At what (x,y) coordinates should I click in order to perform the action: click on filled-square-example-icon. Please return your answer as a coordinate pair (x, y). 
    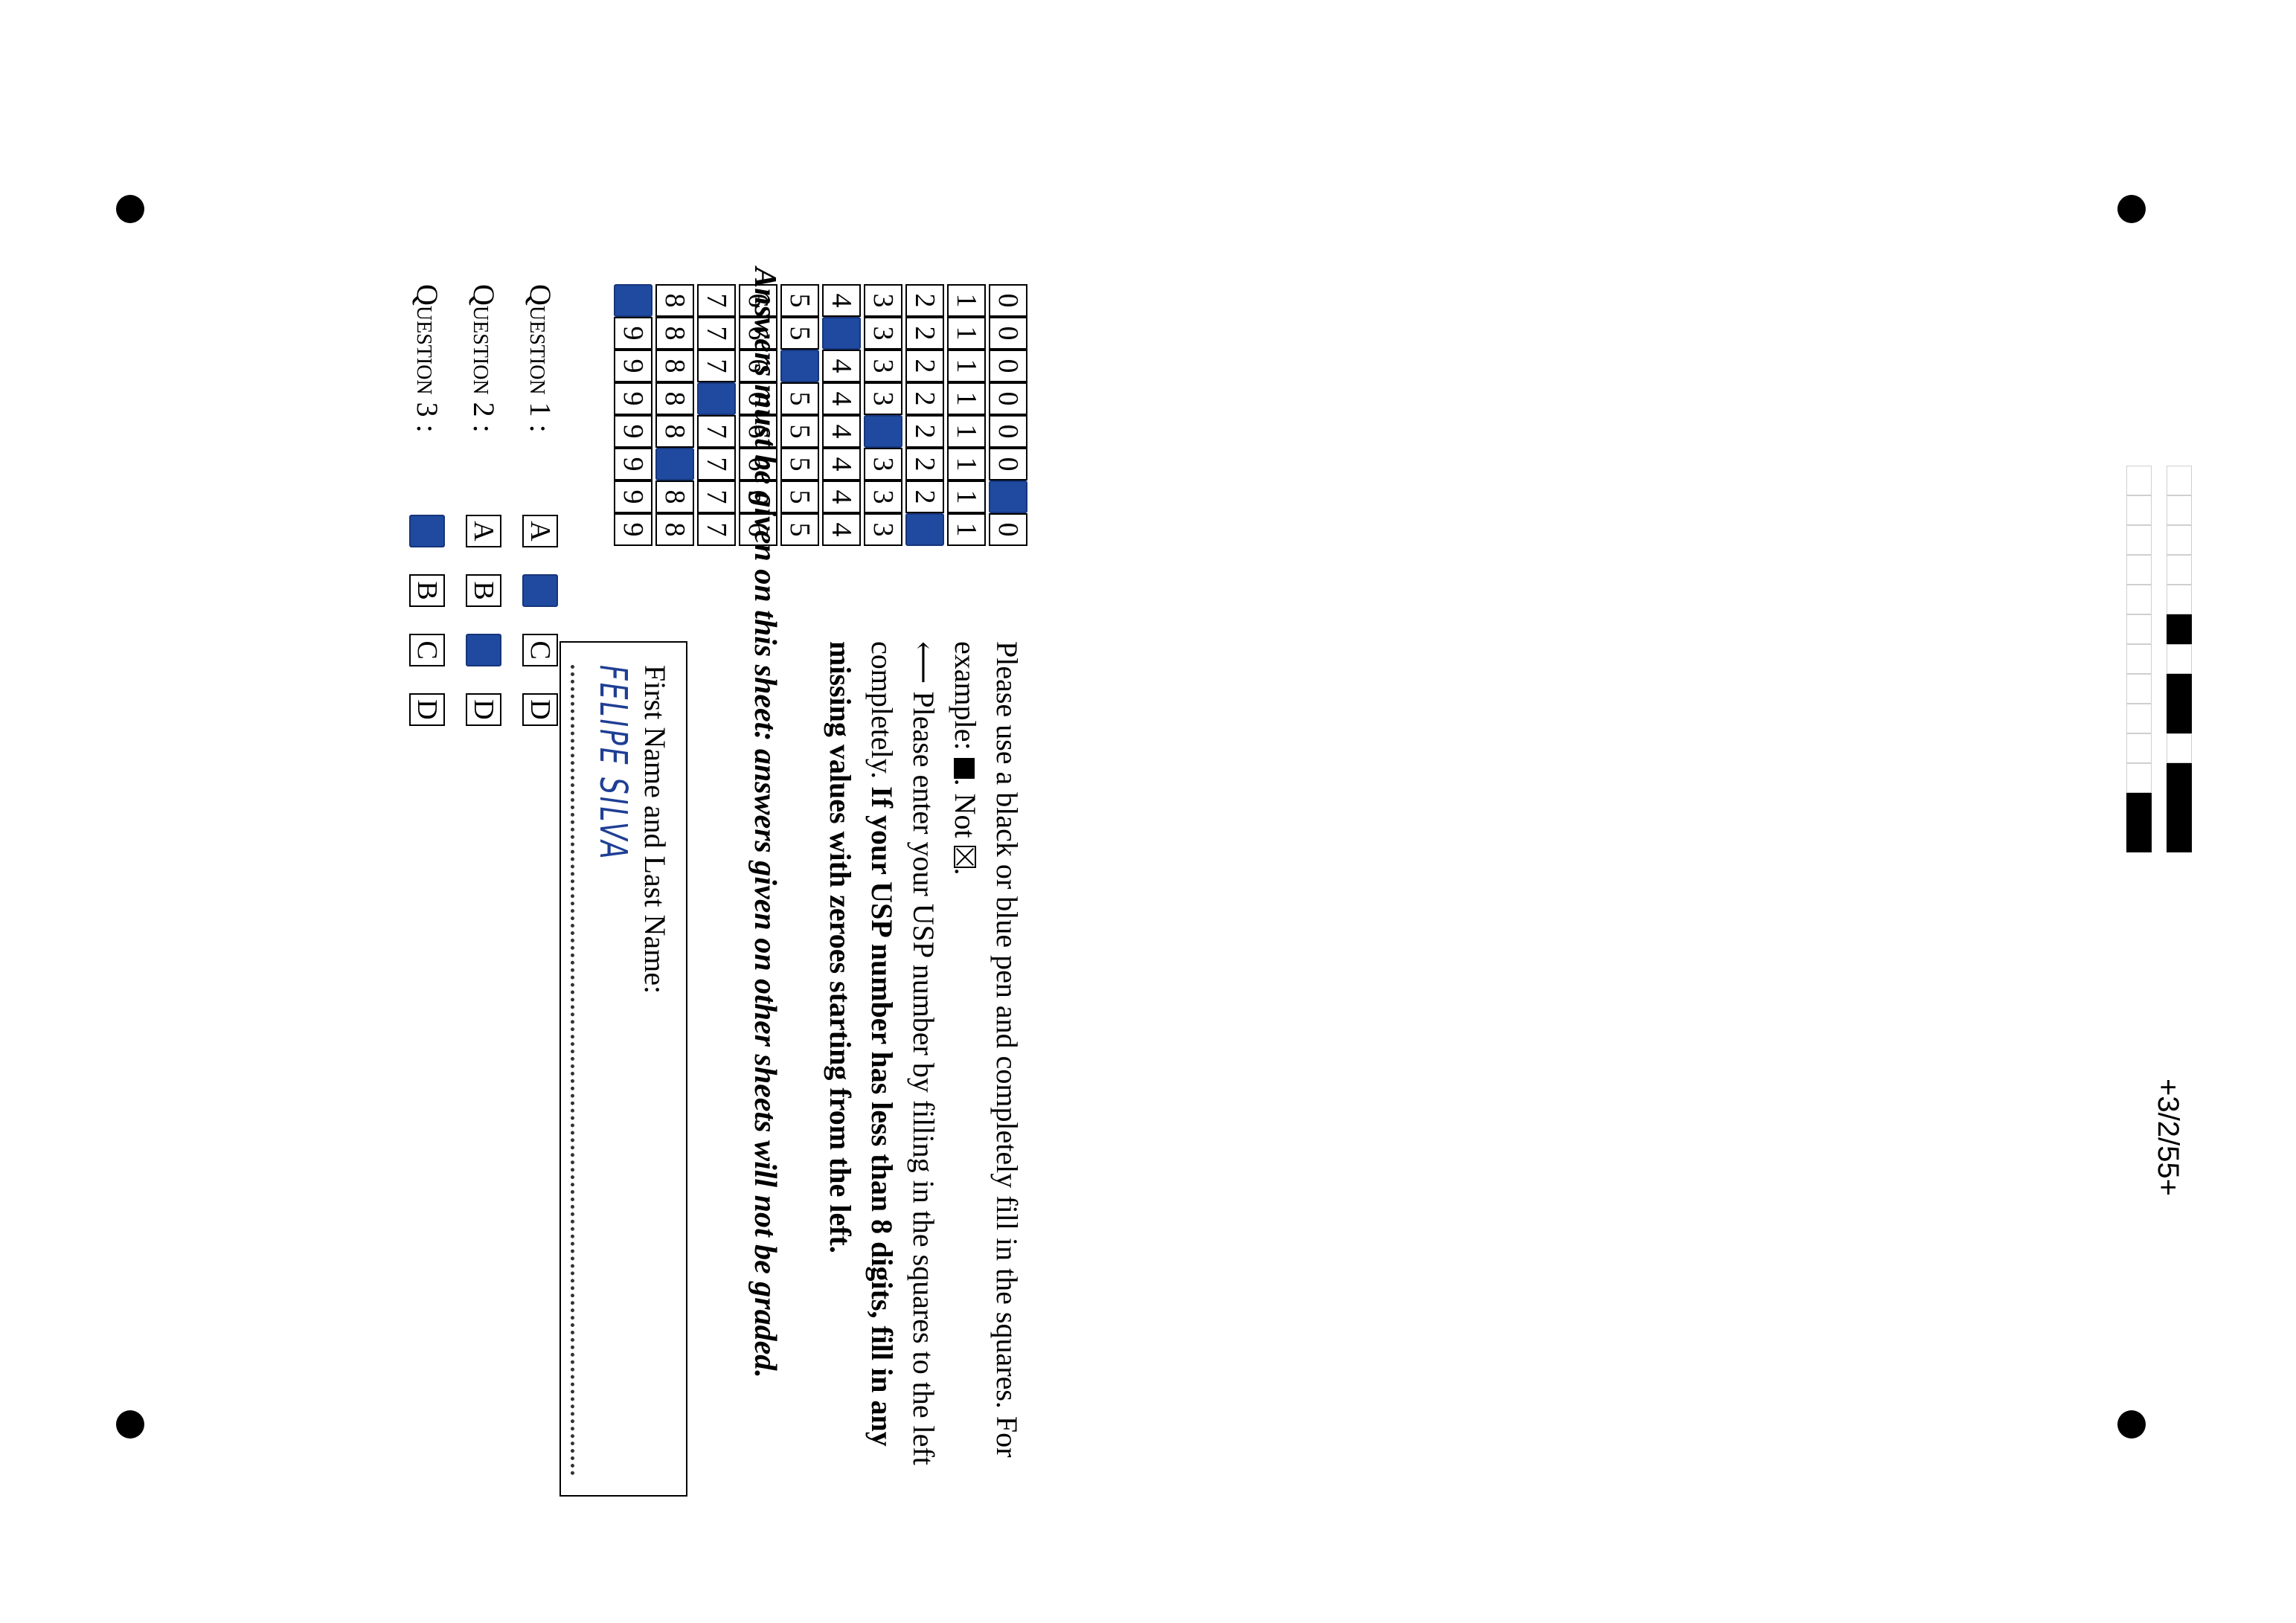
    Looking at the image, I should click on (964, 768).